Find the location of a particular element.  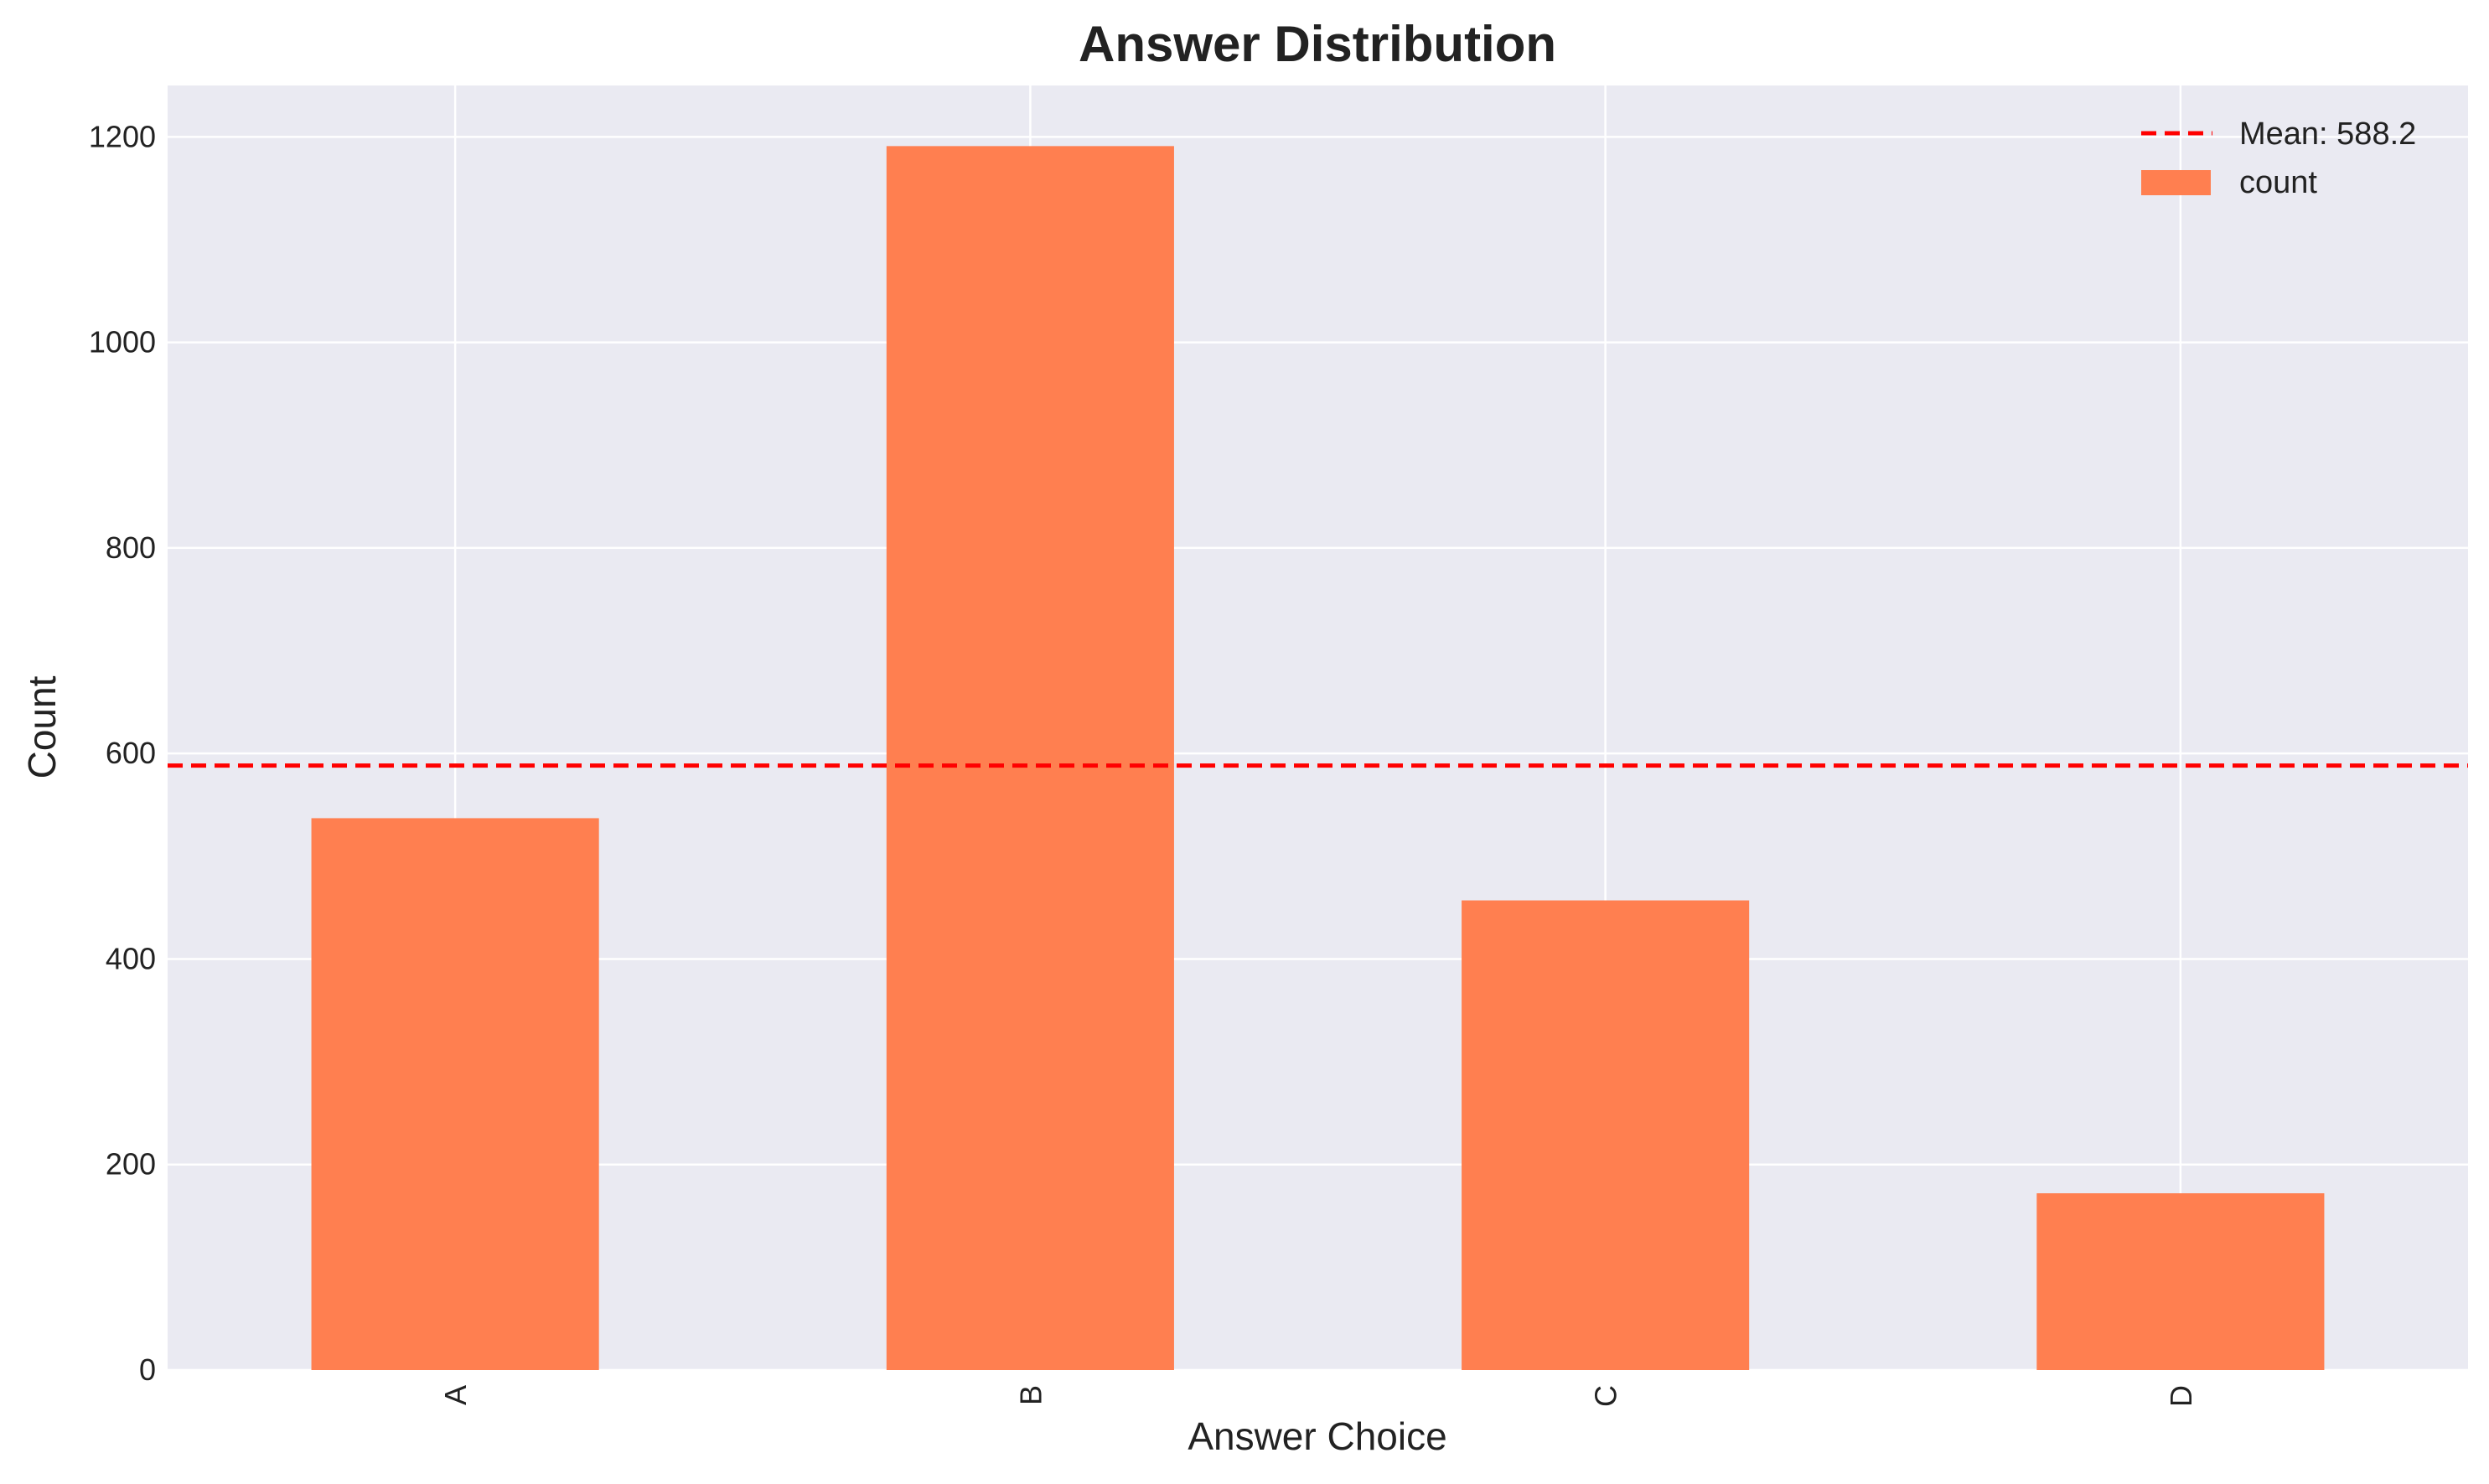

x-tick-label-d: D is located at coordinates (2181, 1396).